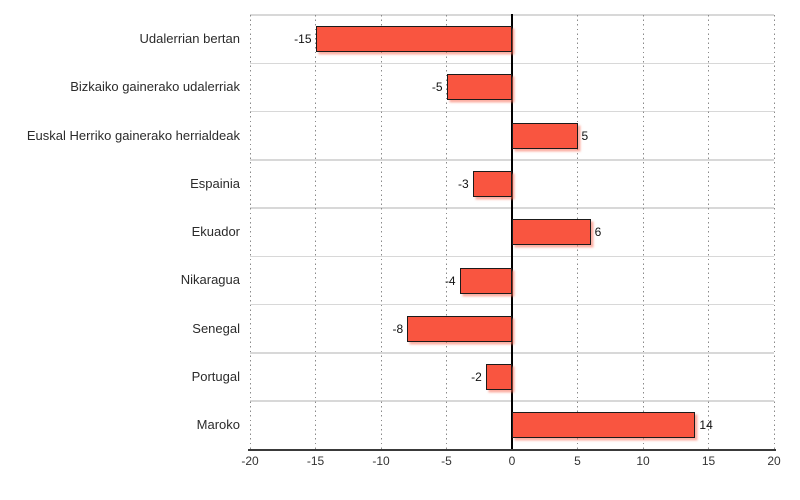  I want to click on x-tick-label: -5, so click(446, 461).